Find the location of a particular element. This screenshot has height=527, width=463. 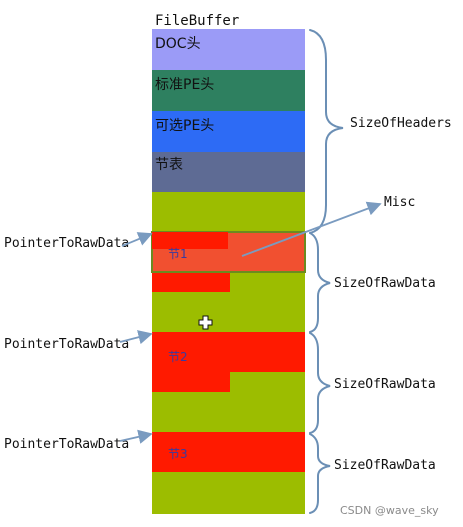

section-3-data is located at coordinates (228, 452).